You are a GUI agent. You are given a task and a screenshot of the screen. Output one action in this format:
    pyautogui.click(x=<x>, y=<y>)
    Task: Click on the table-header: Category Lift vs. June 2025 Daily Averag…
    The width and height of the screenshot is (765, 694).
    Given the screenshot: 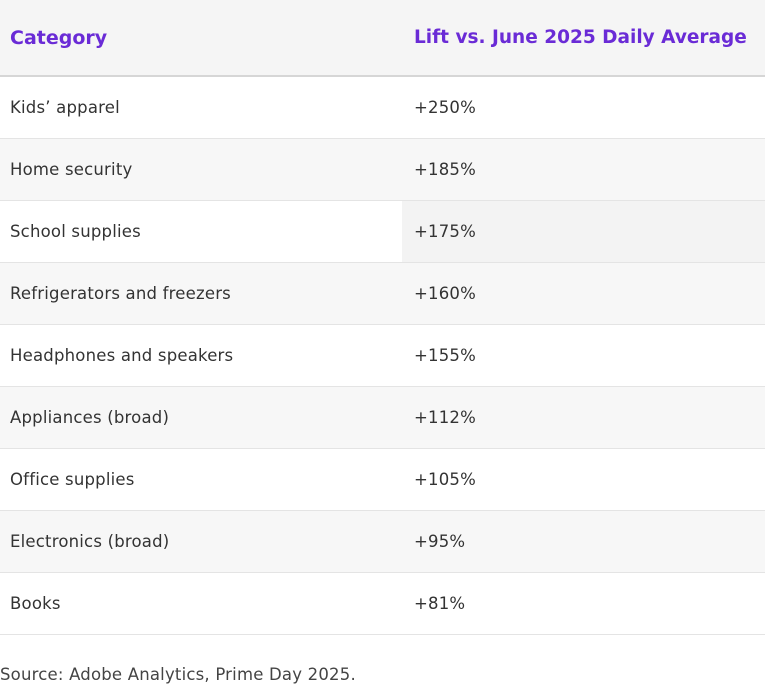 What is the action you would take?
    pyautogui.click(x=382, y=38)
    